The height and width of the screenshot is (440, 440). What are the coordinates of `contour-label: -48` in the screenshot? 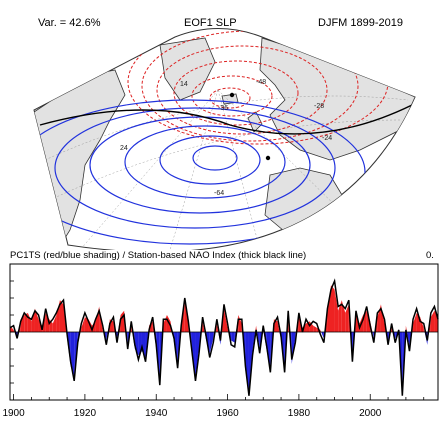 It's located at (261, 82).